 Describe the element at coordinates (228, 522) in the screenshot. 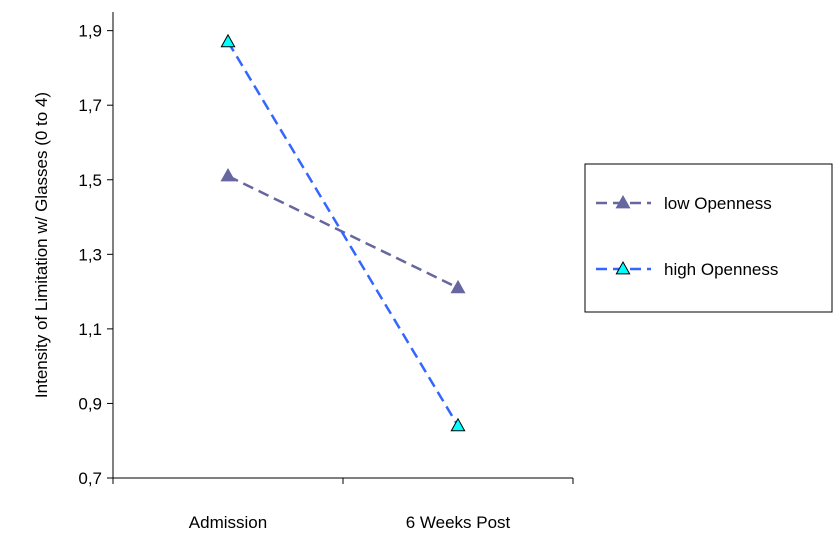

I see `x-tick-label: Admission` at that location.